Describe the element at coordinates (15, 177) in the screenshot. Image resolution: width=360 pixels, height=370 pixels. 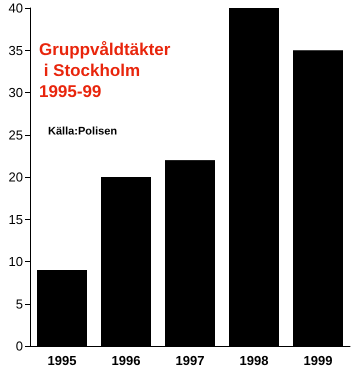
I see `y-tick-label: 20` at that location.